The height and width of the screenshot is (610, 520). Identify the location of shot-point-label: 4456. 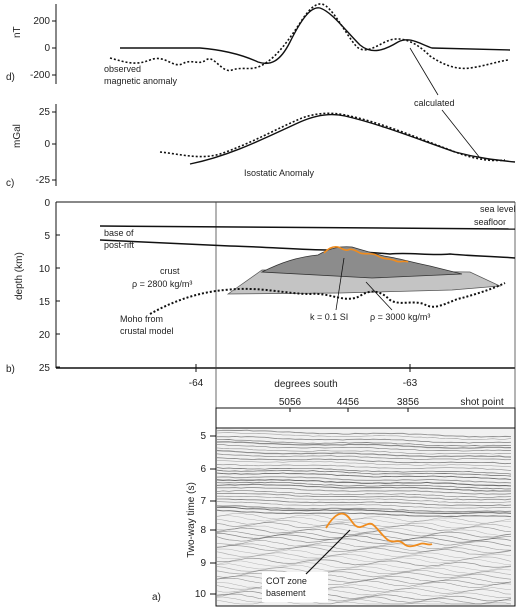
(348, 402).